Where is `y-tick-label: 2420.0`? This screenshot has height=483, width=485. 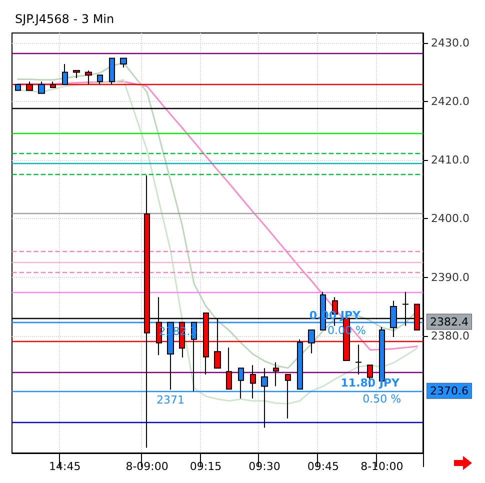
y-tick-label: 2420.0 is located at coordinates (450, 101).